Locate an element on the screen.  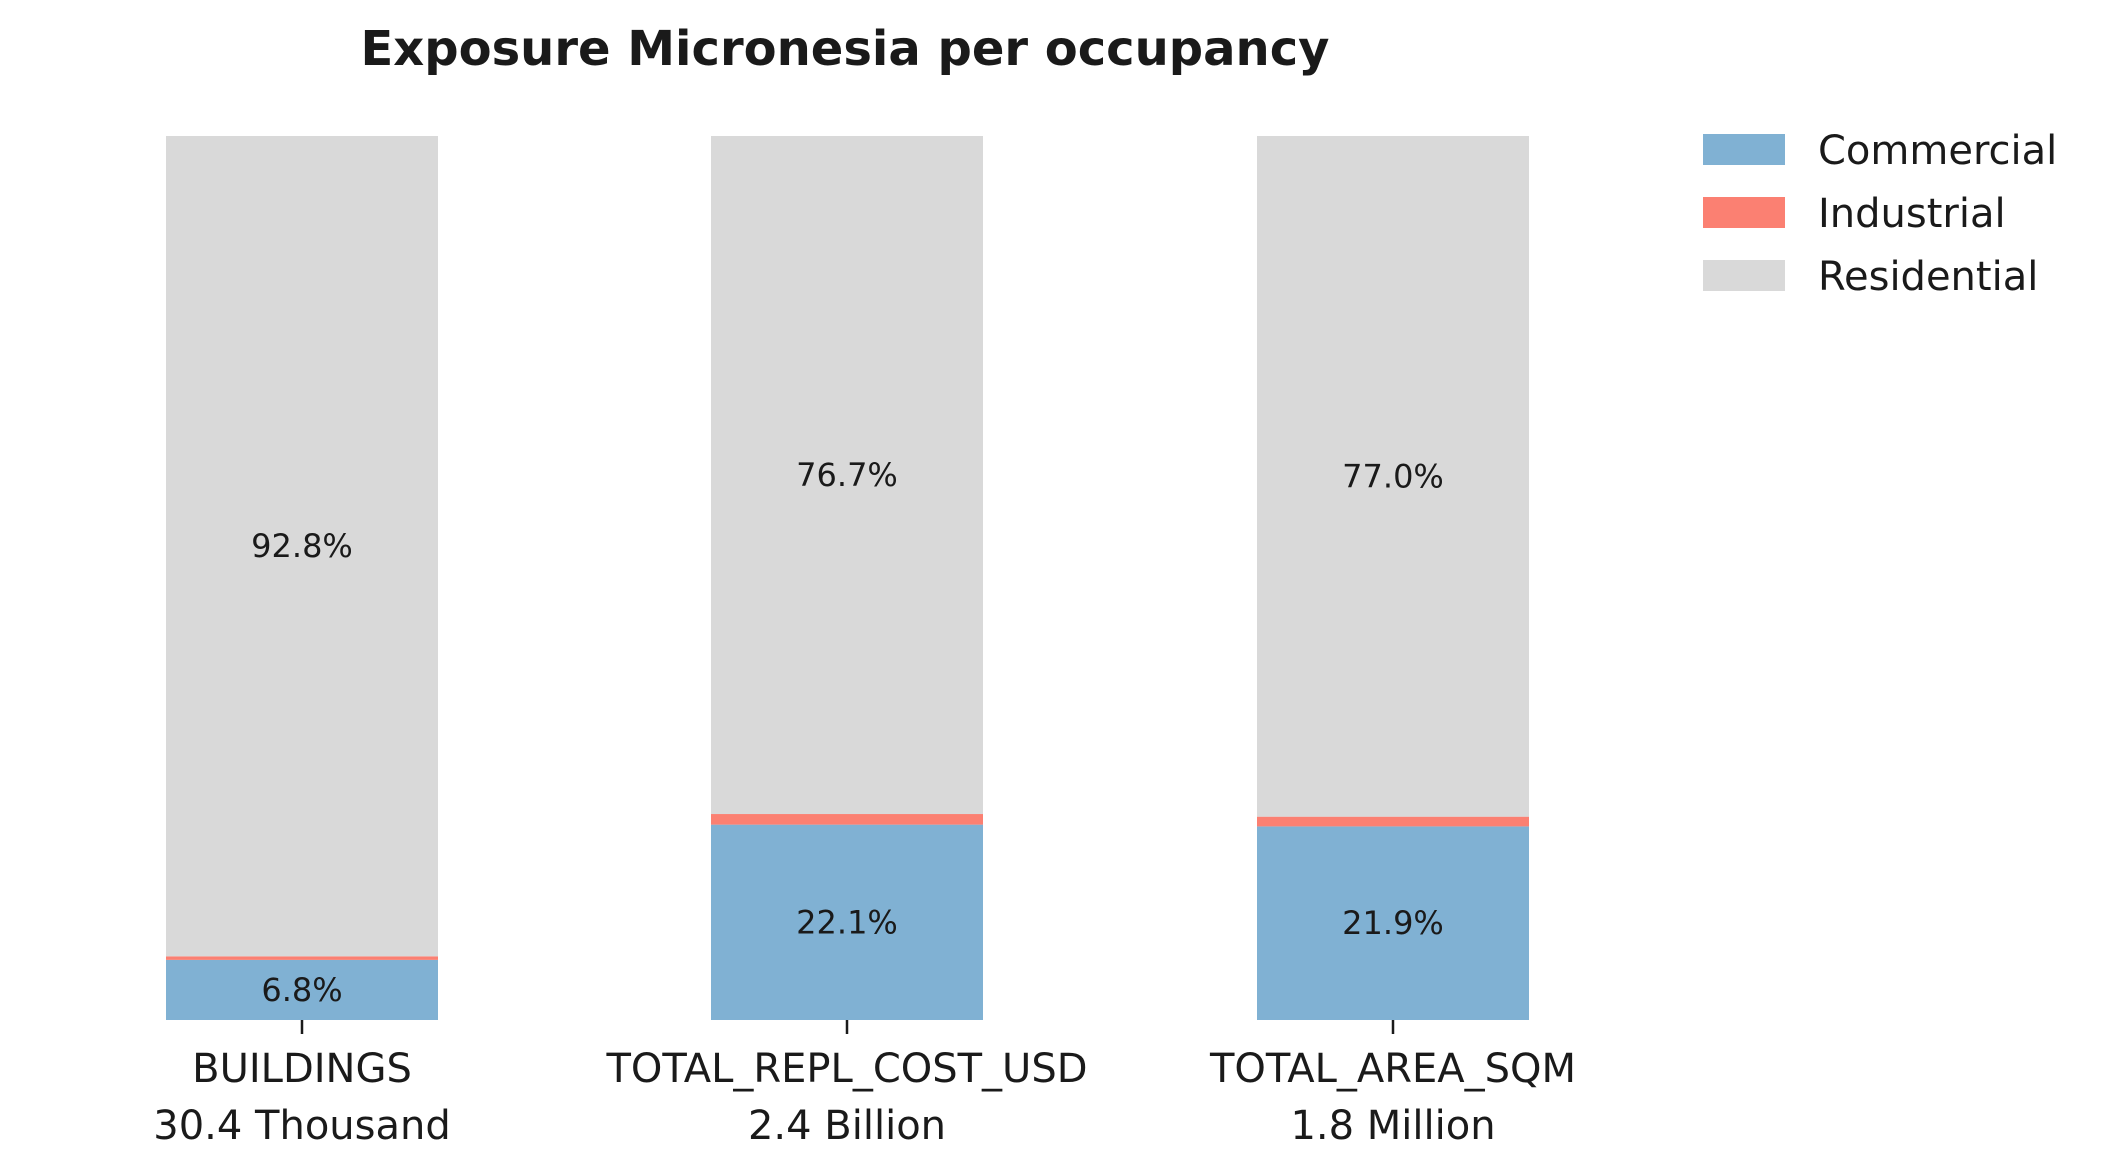
legend-swatch-commercial is located at coordinates (1744, 149).